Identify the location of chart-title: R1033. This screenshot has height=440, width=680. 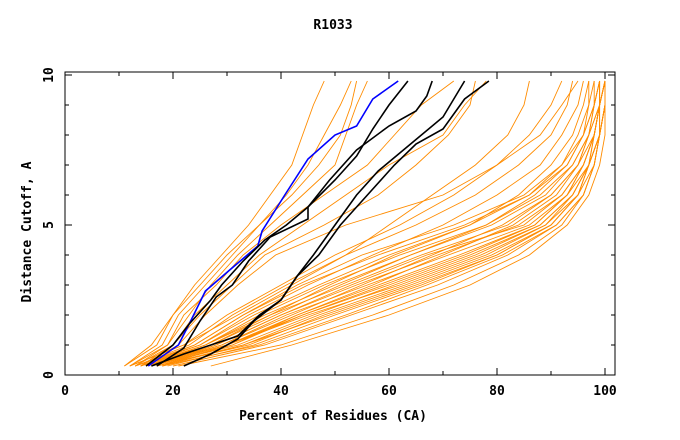
(332, 25).